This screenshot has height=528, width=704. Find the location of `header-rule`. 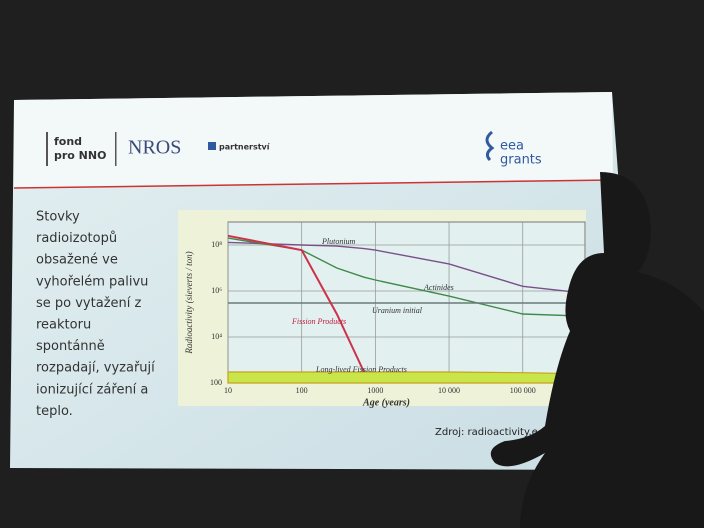

header-rule is located at coordinates (313, 184).